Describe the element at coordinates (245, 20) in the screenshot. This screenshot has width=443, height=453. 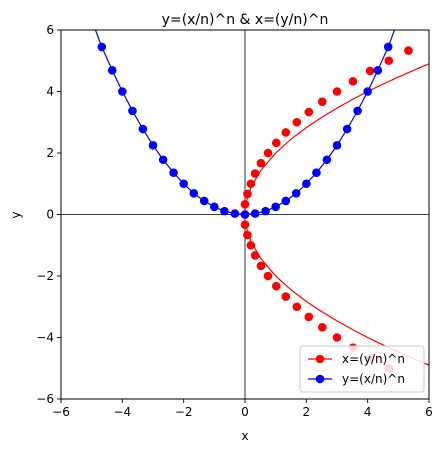
I see `chart-title: y=(x/n)^n & x=(y/n)^n` at that location.